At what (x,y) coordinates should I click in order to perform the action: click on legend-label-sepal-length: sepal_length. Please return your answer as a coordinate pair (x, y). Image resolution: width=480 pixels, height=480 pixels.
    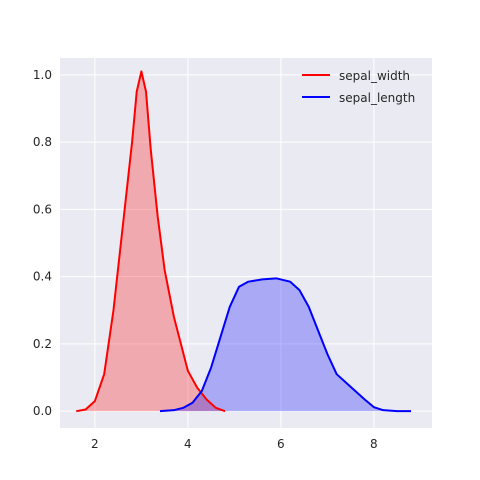
    Looking at the image, I should click on (377, 98).